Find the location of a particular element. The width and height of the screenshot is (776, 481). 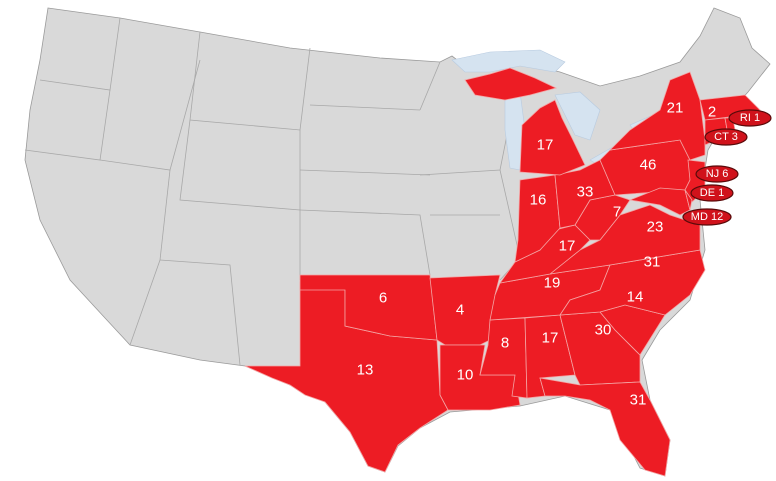

lake-huron is located at coordinates (577, 116).